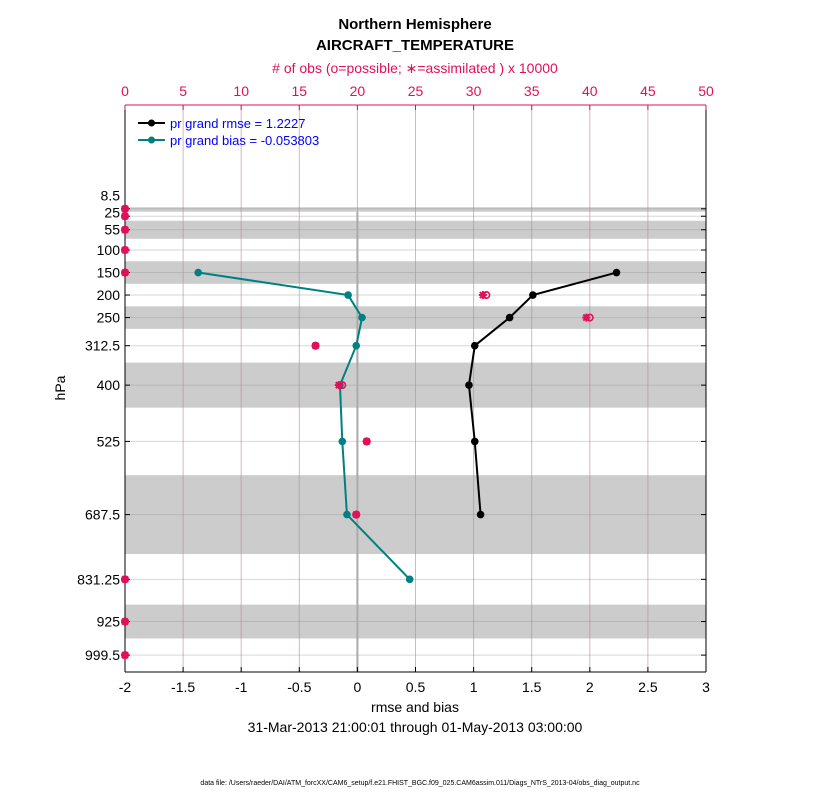 This screenshot has width=830, height=800. I want to click on y-tick-label: 55, so click(112, 230).